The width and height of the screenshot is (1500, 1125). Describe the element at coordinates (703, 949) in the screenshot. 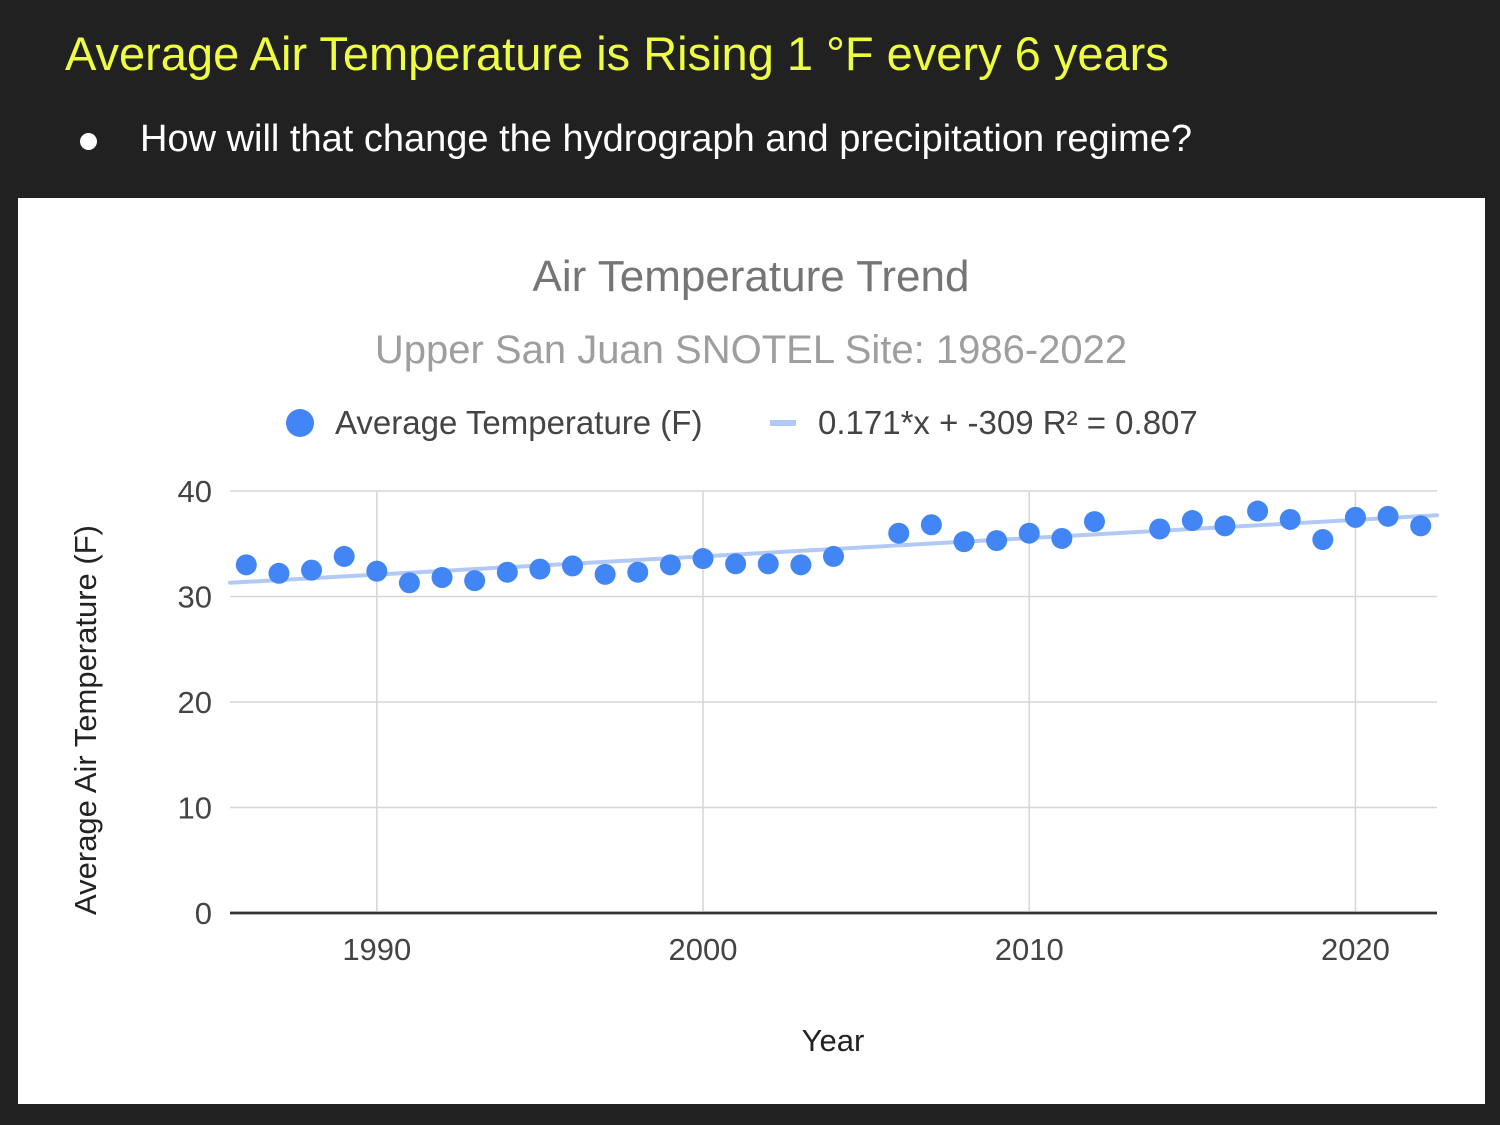

I see `x-tick-label: 2000` at that location.